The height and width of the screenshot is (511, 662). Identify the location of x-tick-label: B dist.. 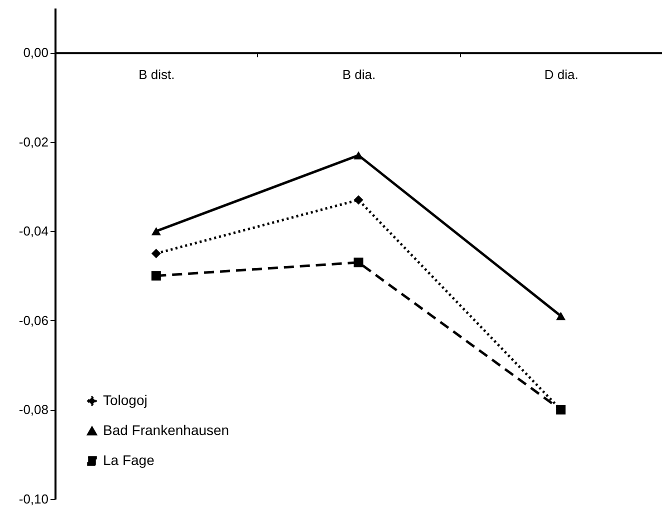
(156, 74).